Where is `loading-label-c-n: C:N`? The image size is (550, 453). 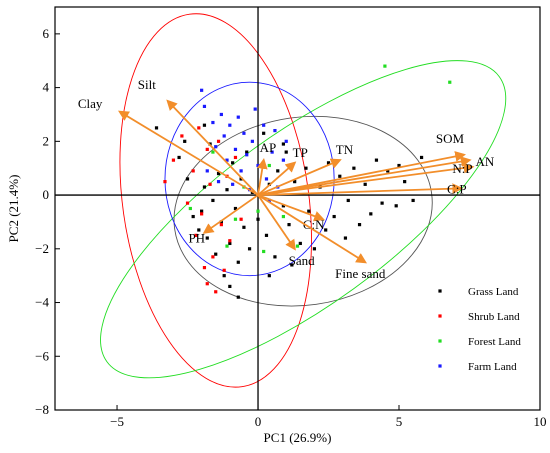
loading-label-c-n: C:N is located at coordinates (314, 224).